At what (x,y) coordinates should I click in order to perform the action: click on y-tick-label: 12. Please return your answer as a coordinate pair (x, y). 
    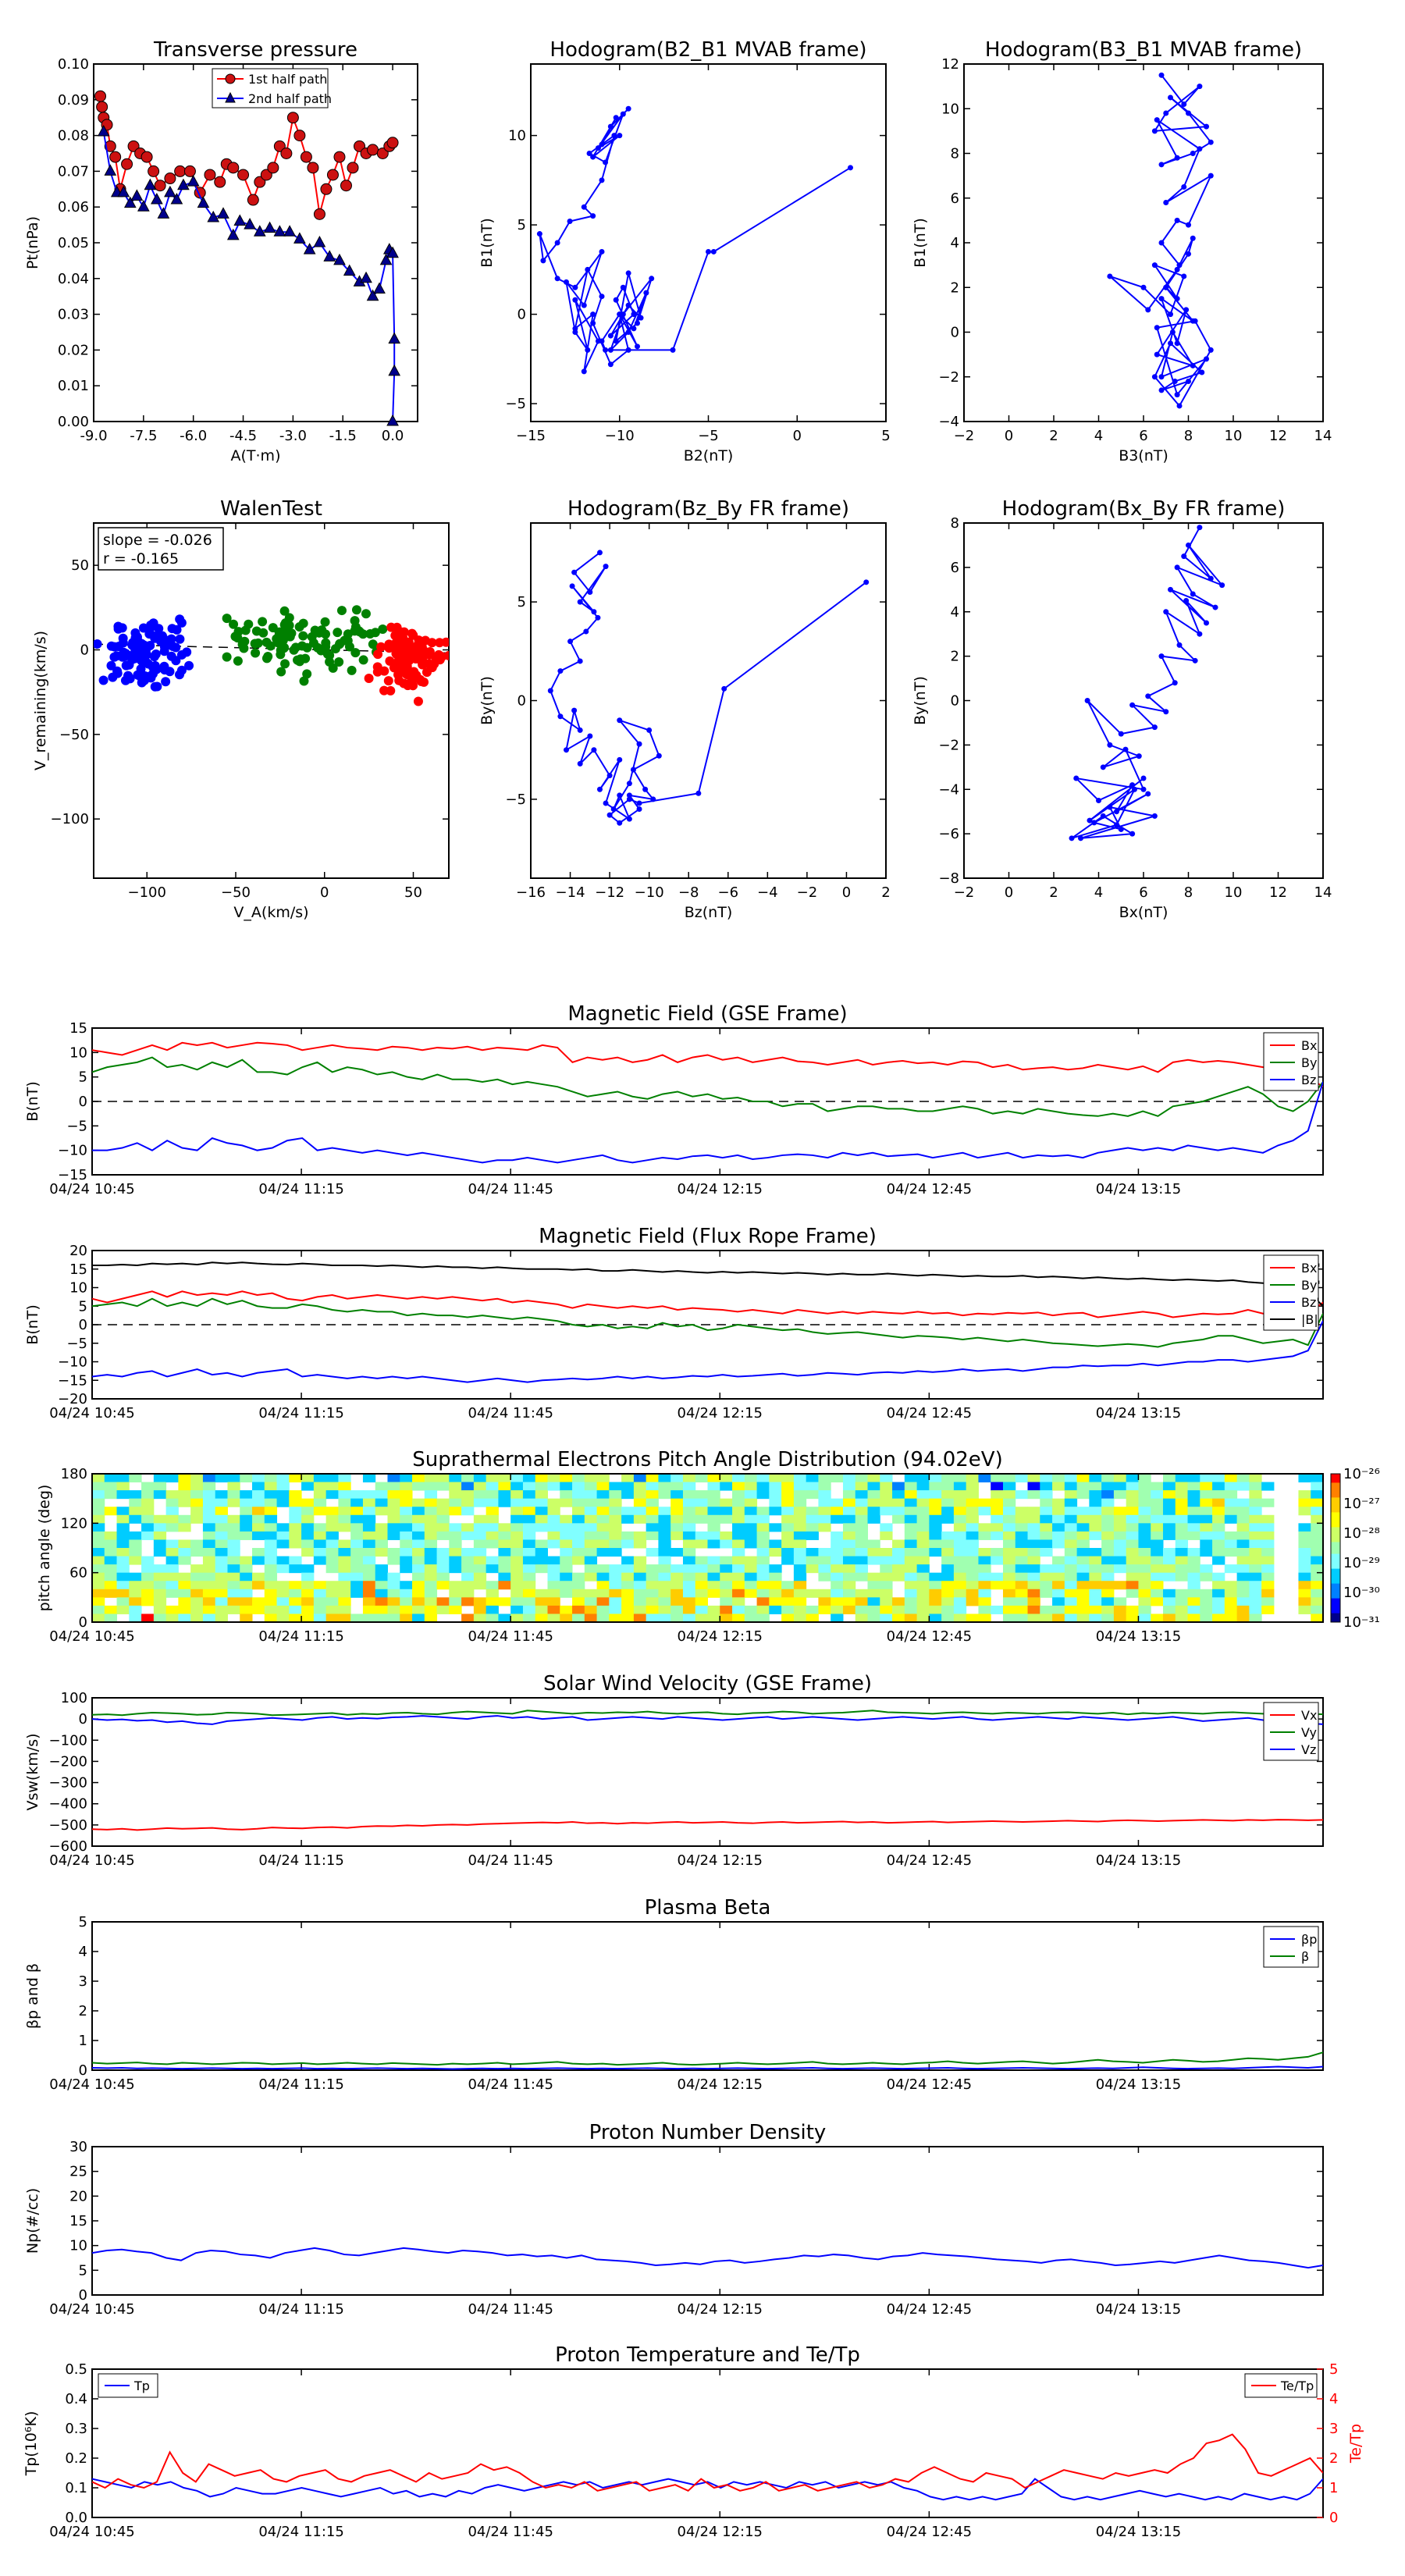
    Looking at the image, I should click on (950, 64).